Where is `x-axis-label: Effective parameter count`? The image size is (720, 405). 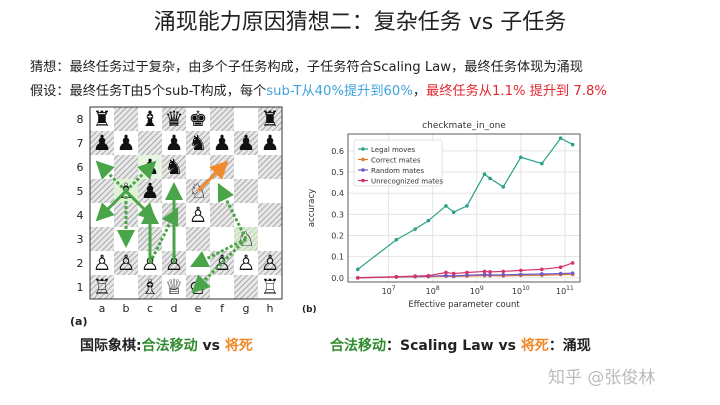 x-axis-label: Effective parameter count is located at coordinates (464, 305).